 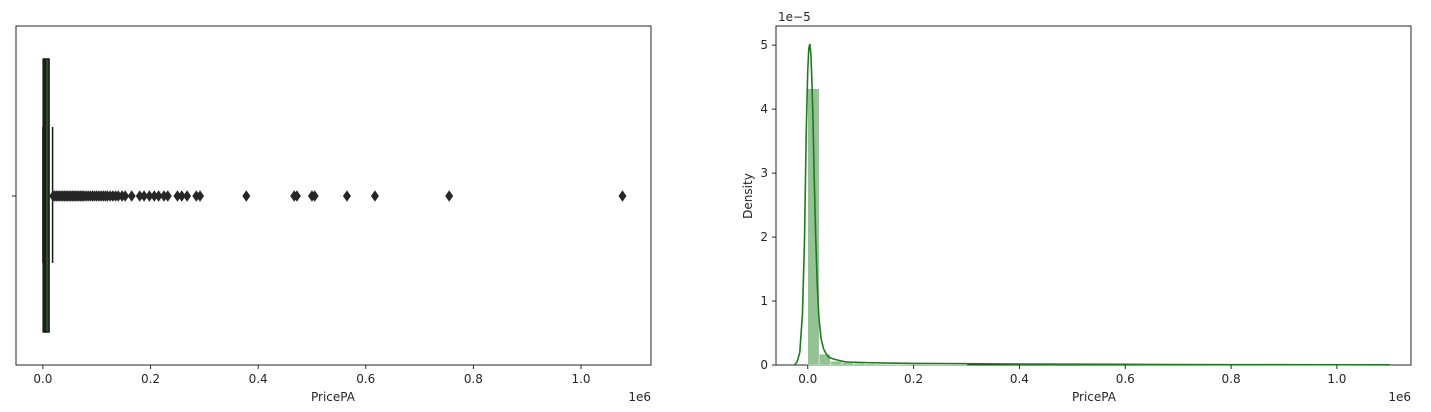 What do you see at coordinates (639, 397) in the screenshot?
I see `boxplot-x-offset-text: 1e6` at bounding box center [639, 397].